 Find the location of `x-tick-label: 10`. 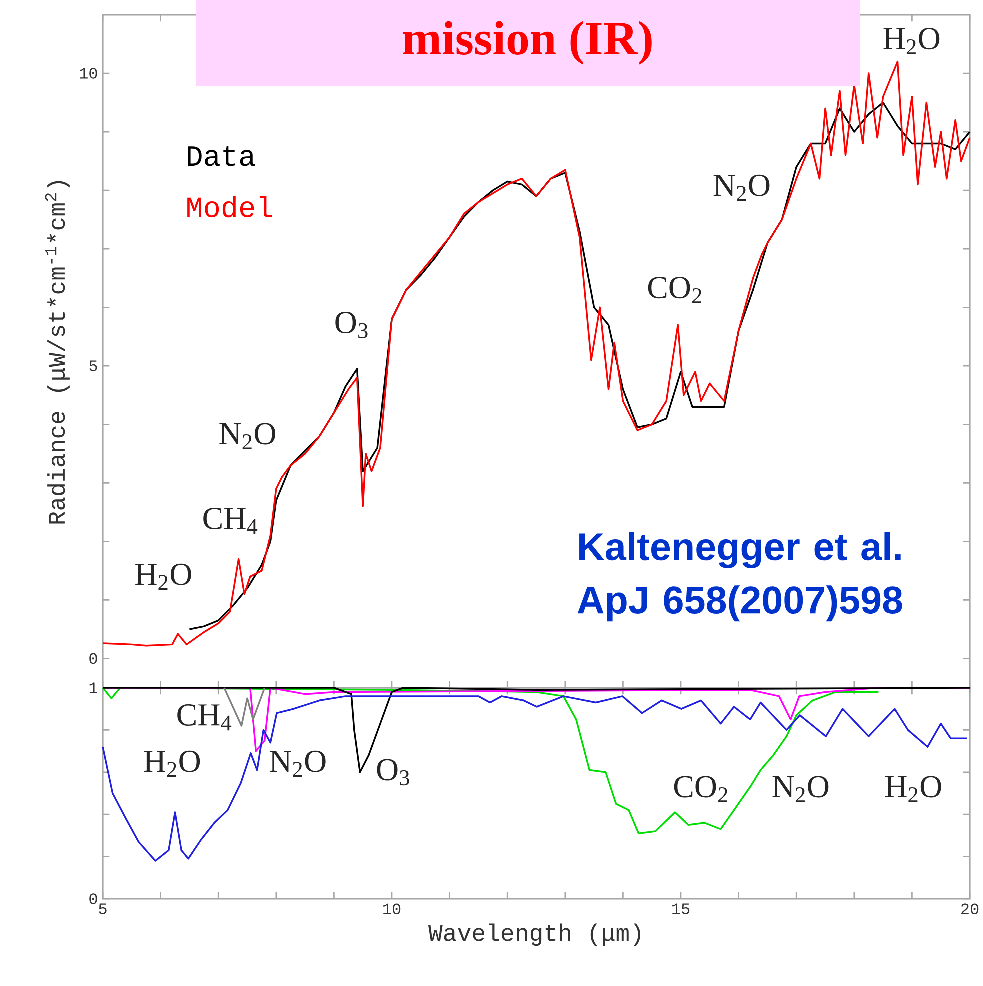

x-tick-label: 10 is located at coordinates (392, 909).